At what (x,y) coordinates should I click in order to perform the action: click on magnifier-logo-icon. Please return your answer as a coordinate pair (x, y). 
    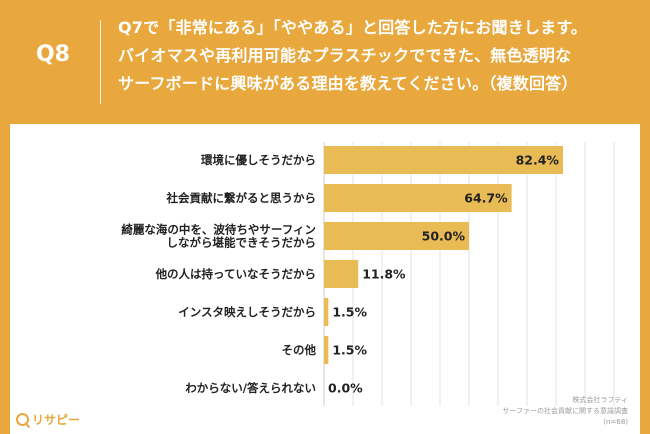
    Looking at the image, I should click on (22, 419).